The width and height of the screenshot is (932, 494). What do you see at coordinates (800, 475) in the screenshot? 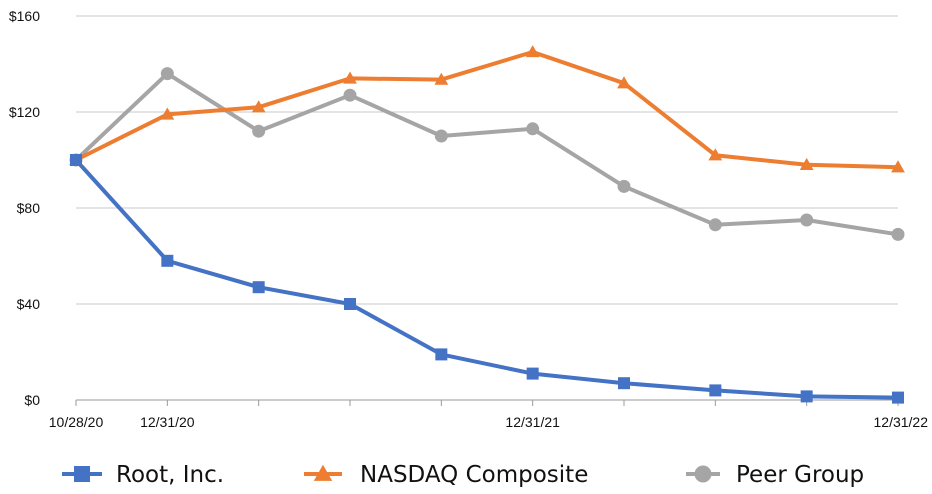
I see `legend-label: Peer Group` at bounding box center [800, 475].